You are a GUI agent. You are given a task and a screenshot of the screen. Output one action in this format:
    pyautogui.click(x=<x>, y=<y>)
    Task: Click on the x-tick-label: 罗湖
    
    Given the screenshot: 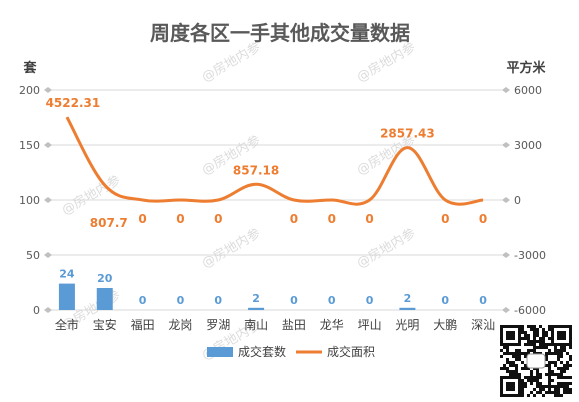 What is the action you would take?
    pyautogui.click(x=218, y=324)
    